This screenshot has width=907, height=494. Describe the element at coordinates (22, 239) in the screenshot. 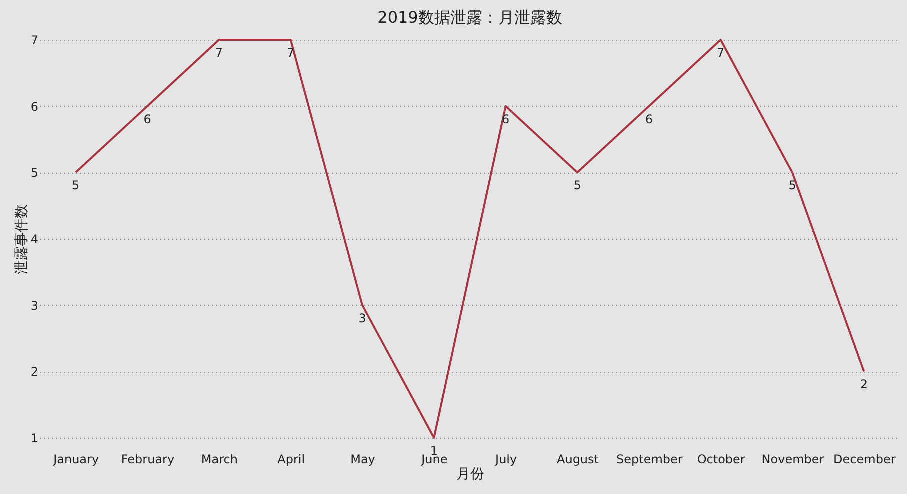

I see `y-axis-title: 泄露事件数` at that location.